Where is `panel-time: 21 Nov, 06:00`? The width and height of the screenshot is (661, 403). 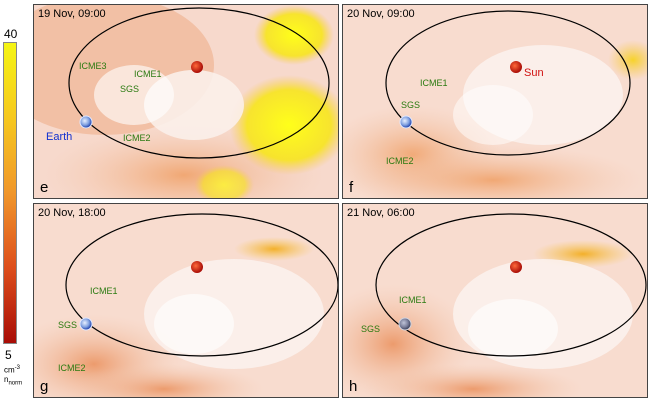
panel-time: 21 Nov, 06:00 is located at coordinates (381, 213).